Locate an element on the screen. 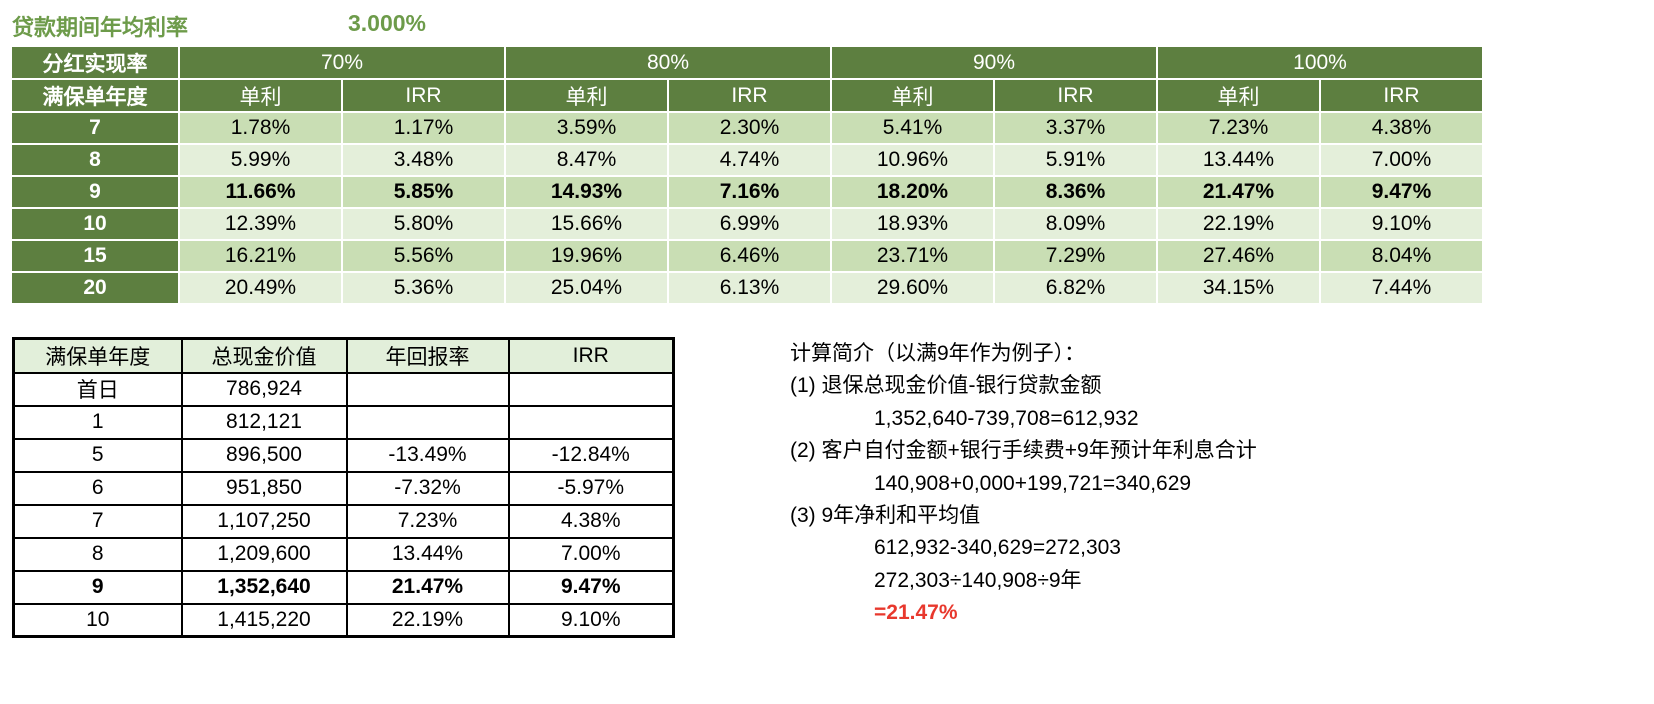 This screenshot has width=1654, height=704. table-cell: 3.48% is located at coordinates (423, 160).